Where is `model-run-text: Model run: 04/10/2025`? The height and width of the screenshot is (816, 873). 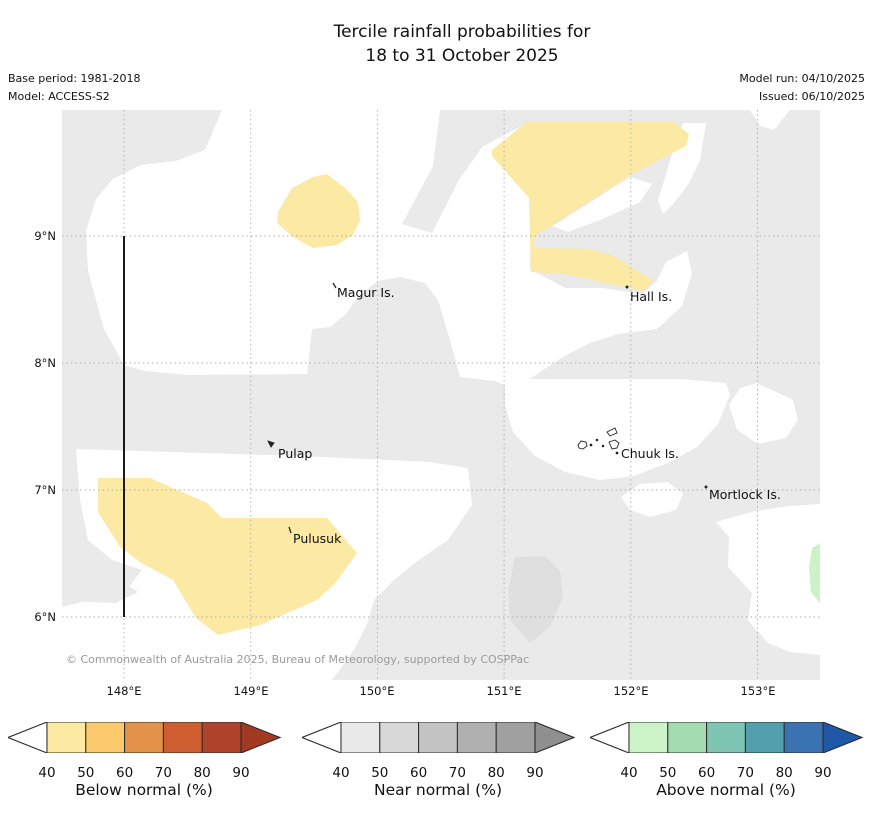
model-run-text: Model run: 04/10/2025 is located at coordinates (802, 78).